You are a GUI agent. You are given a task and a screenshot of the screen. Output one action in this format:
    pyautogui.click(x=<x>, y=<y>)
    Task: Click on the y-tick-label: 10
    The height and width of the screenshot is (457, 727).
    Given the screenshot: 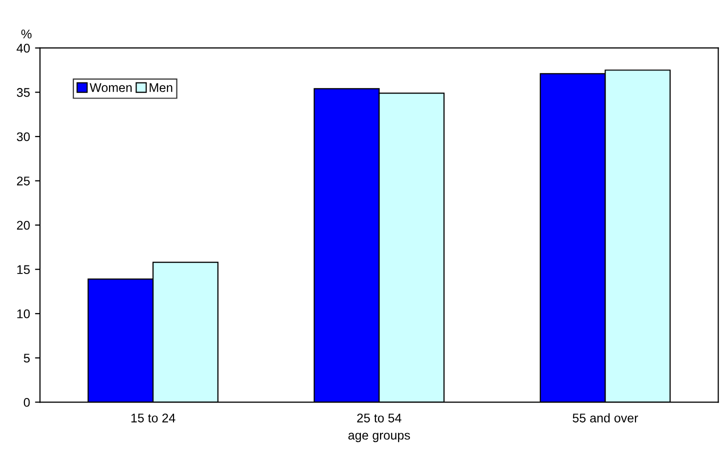 What is the action you would take?
    pyautogui.click(x=23, y=313)
    